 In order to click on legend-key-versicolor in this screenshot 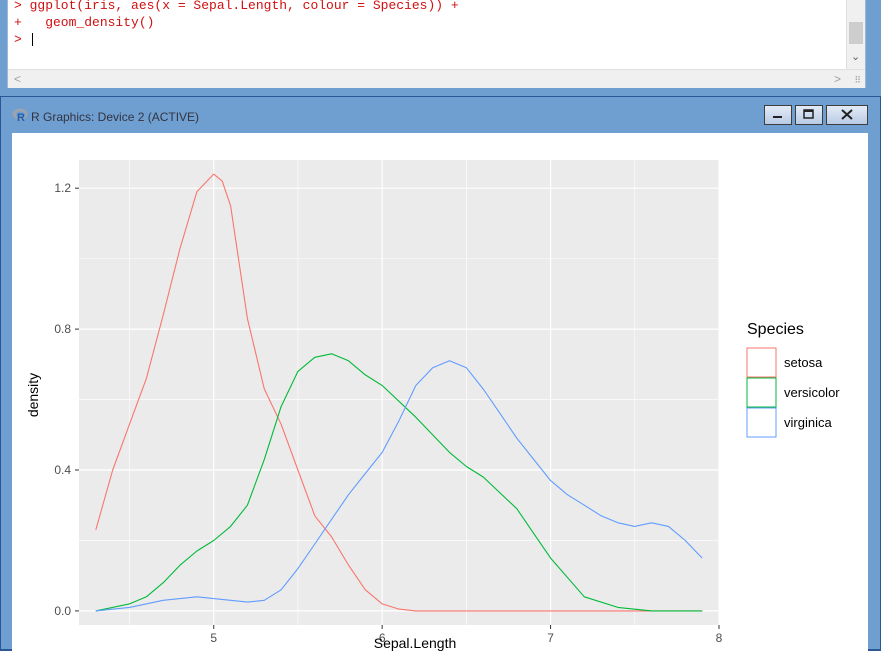, I will do `click(761, 392)`.